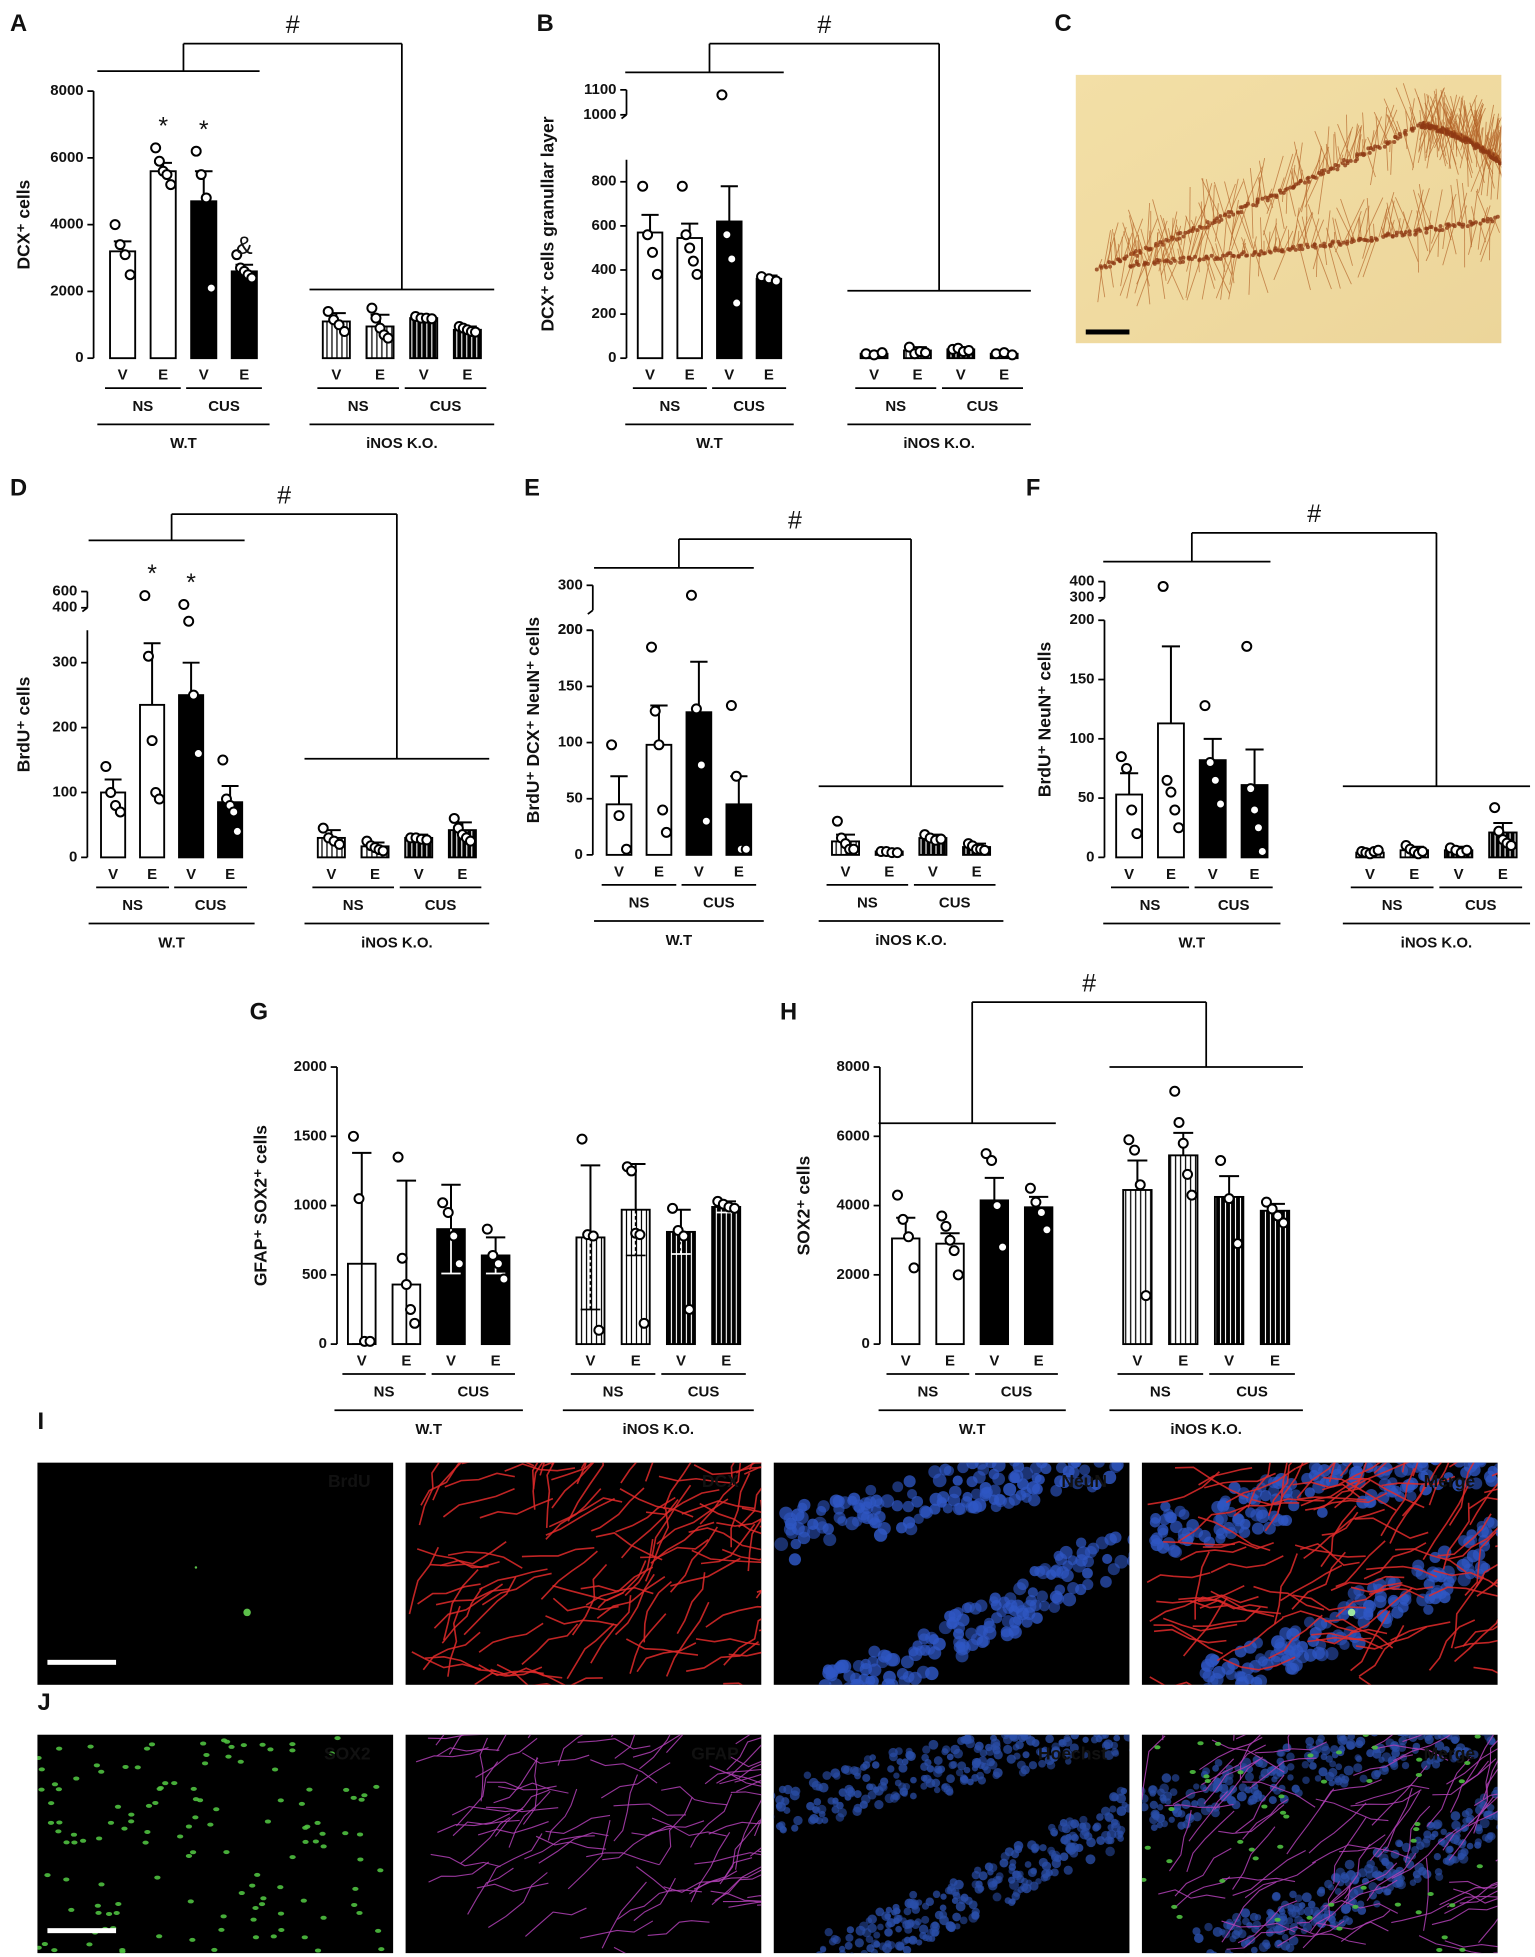 Image resolution: width=1535 pixels, height=1957 pixels. What do you see at coordinates (362, 1361) in the screenshot?
I see `x-tick-label: V` at bounding box center [362, 1361].